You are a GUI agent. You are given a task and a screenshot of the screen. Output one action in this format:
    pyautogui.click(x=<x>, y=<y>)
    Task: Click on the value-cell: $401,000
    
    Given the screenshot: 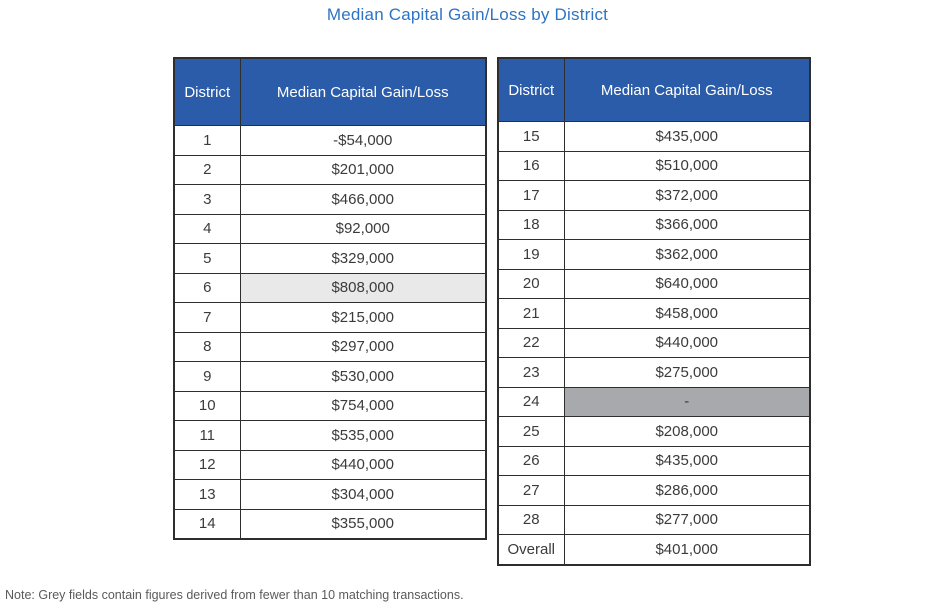 What is the action you would take?
    pyautogui.click(x=687, y=549)
    